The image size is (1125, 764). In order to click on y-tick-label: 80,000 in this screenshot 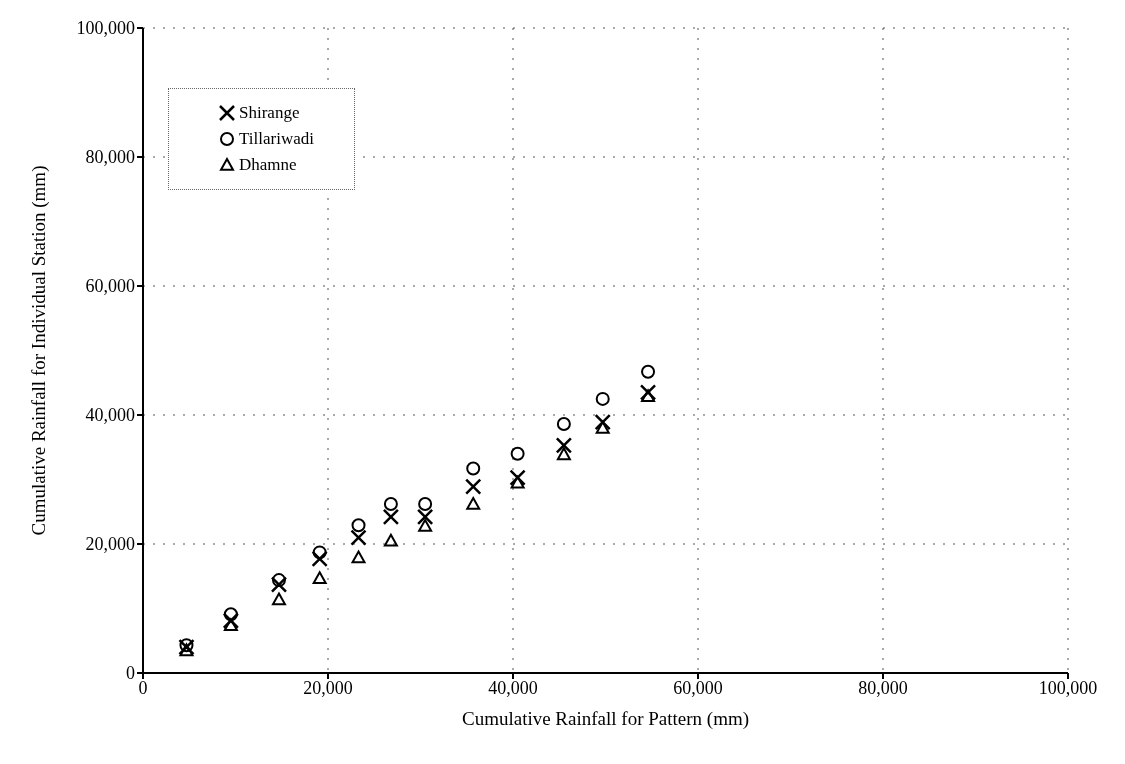, I will do `click(110, 157)`.